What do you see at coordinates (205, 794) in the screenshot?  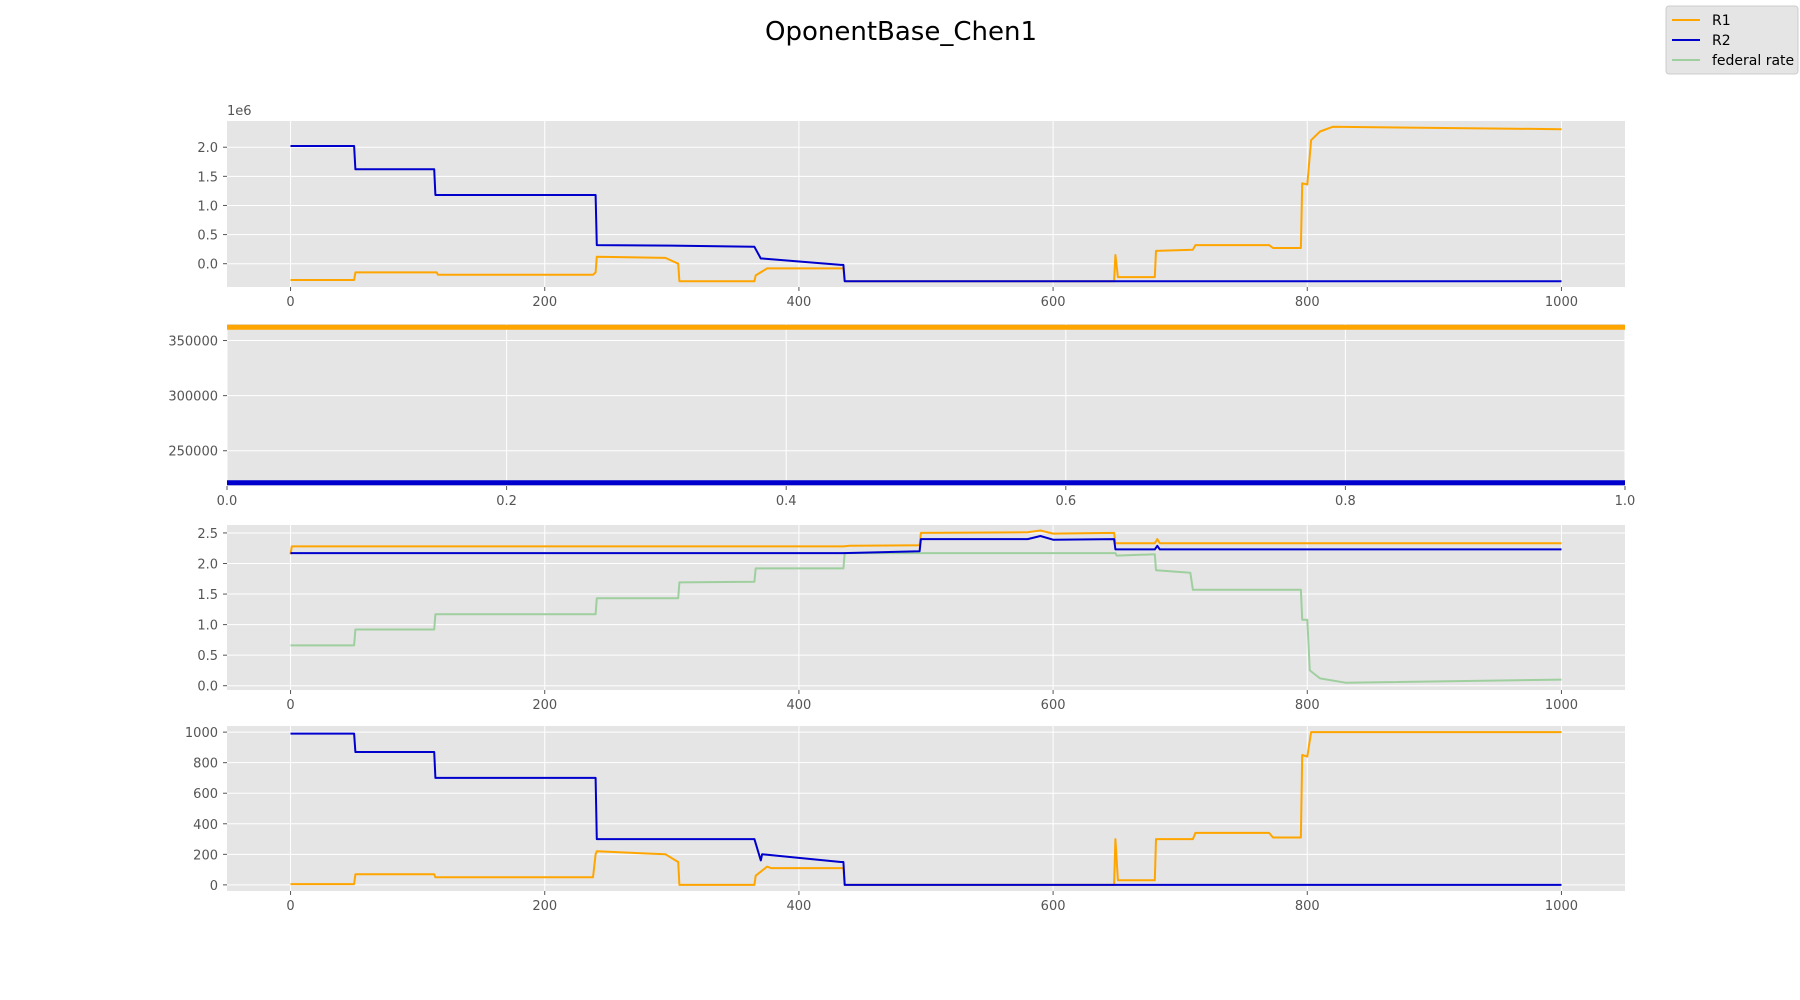 I see `y-tick-label: 600` at bounding box center [205, 794].